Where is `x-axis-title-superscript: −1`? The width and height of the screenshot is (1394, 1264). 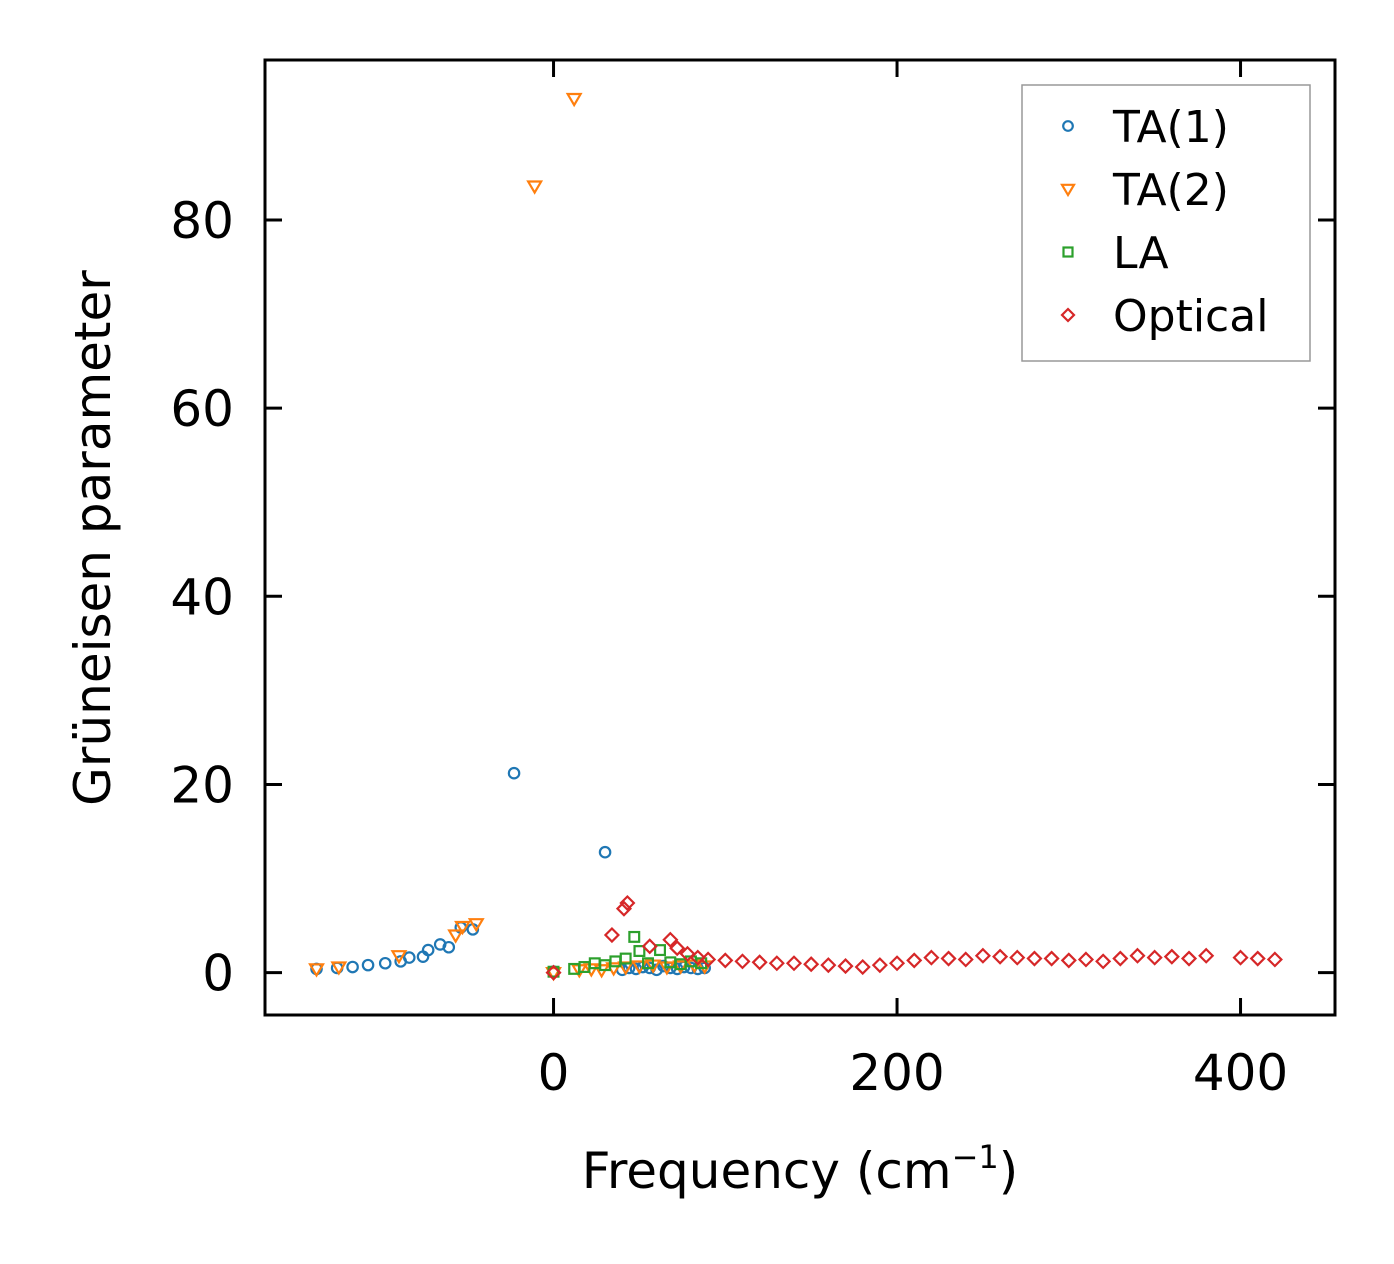
x-axis-title-superscript: −1 is located at coordinates (975, 1157).